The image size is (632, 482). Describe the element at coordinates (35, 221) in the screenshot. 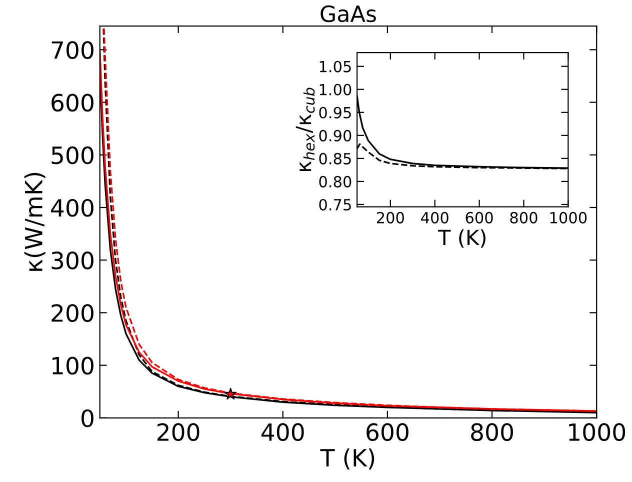

I see `y-axis-title: κ(W/mK)` at that location.